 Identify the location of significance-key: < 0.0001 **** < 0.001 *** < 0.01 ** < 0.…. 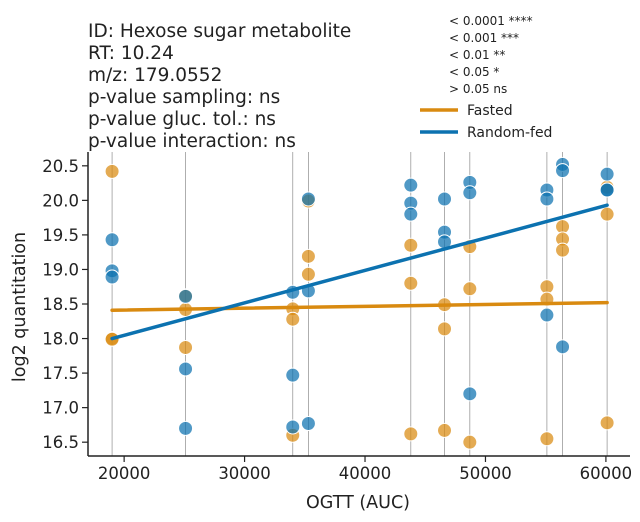
(491, 55).